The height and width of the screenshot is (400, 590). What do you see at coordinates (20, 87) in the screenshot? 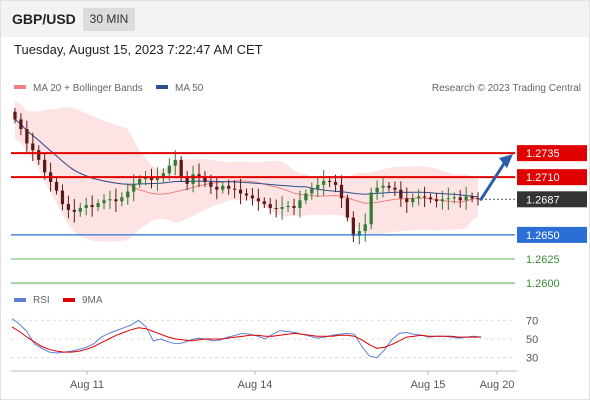
I see `ma20-legend-swatch` at bounding box center [20, 87].